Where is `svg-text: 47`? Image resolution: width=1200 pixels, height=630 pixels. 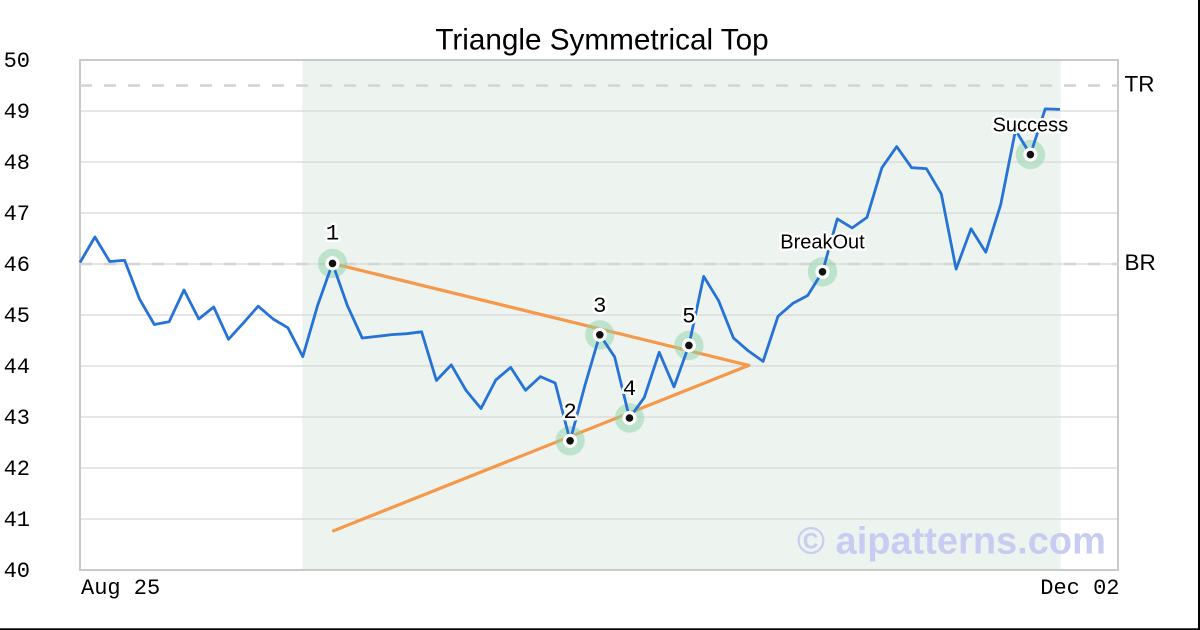
svg-text: 47 is located at coordinates (17, 214).